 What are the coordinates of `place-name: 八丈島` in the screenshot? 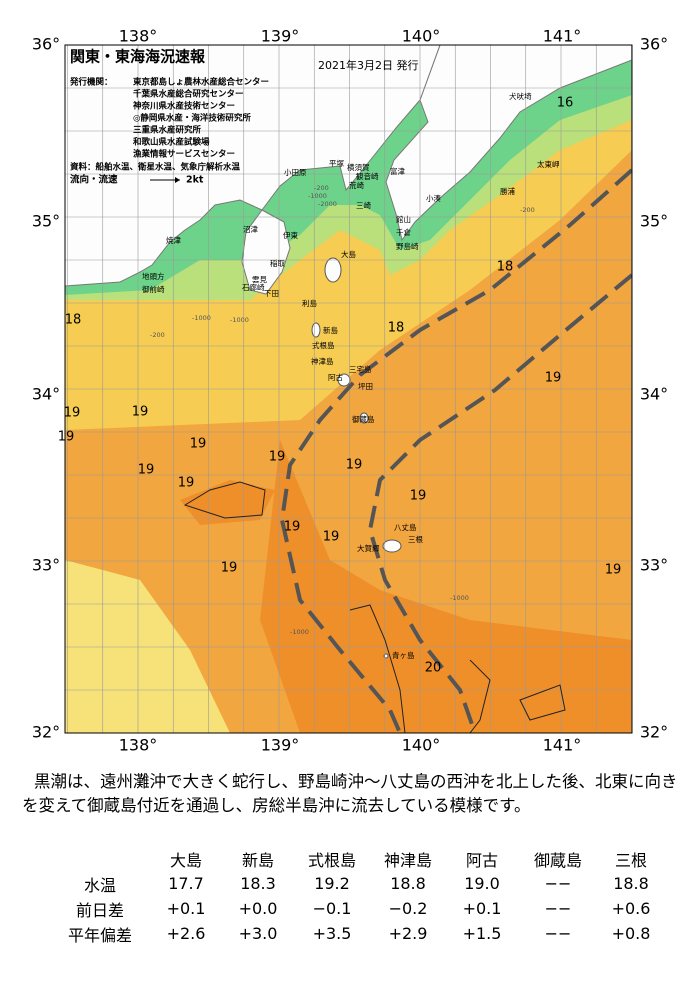 It's located at (405, 527).